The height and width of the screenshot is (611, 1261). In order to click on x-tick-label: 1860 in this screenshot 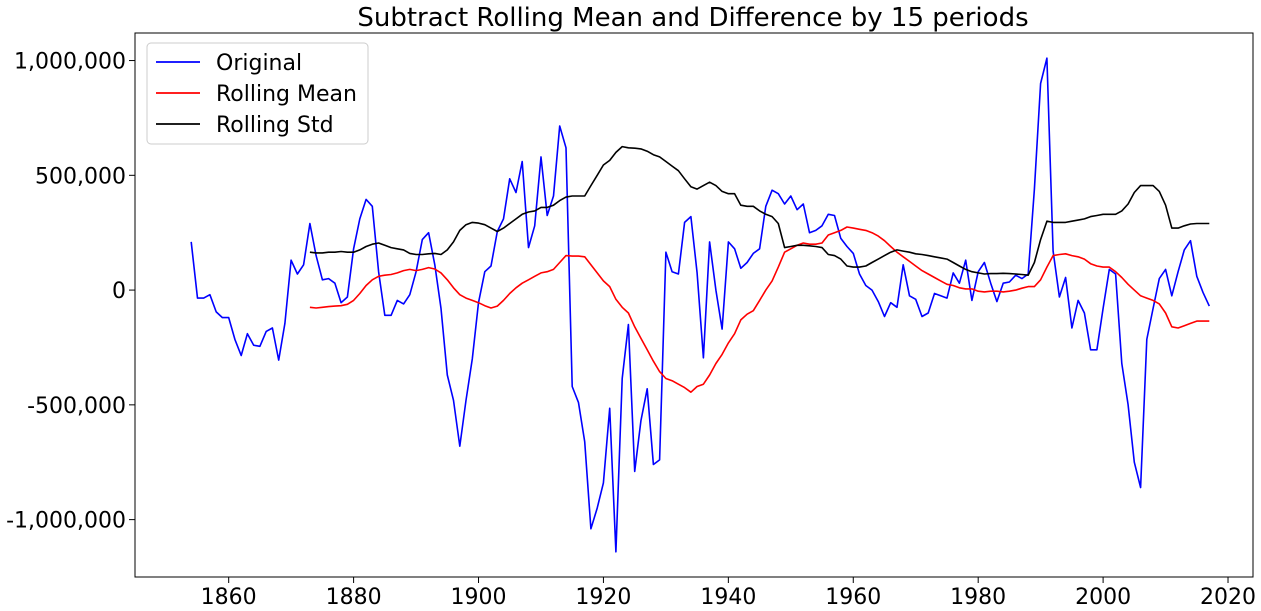, I will do `click(229, 597)`.